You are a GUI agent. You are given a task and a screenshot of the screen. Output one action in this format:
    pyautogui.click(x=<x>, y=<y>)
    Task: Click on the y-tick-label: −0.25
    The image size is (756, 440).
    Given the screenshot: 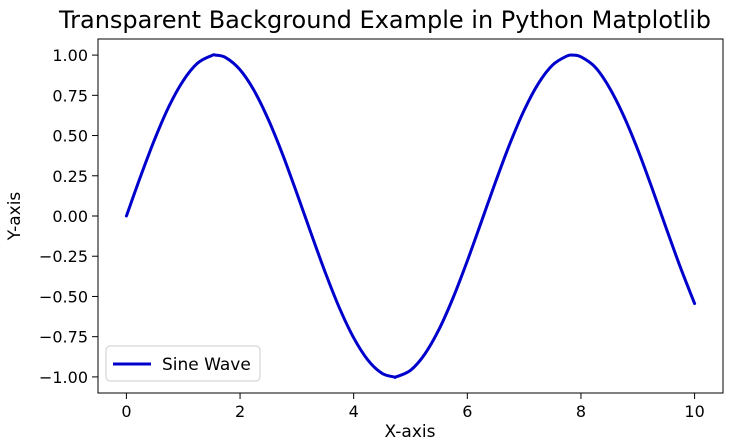 What is the action you would take?
    pyautogui.click(x=63, y=256)
    